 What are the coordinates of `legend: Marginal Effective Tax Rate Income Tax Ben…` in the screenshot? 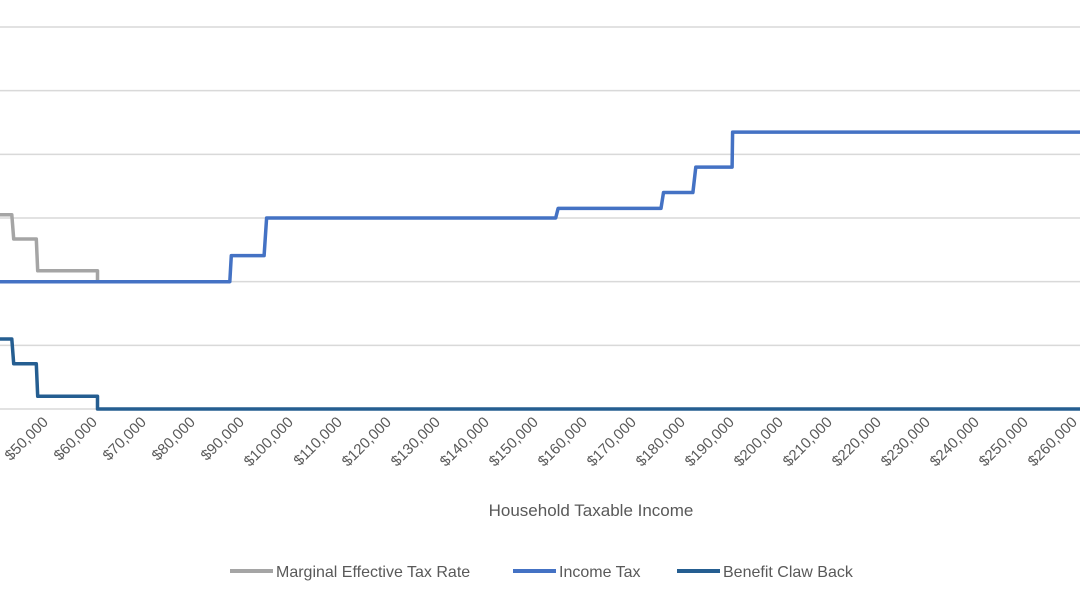 It's located at (542, 572).